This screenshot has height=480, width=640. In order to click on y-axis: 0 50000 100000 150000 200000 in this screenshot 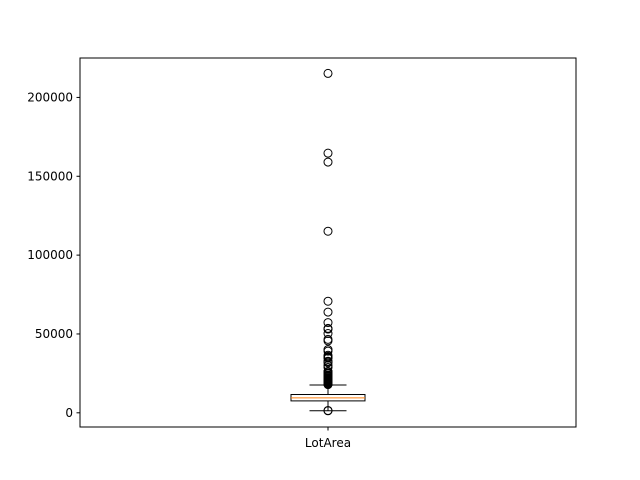, I will do `click(53, 255)`.